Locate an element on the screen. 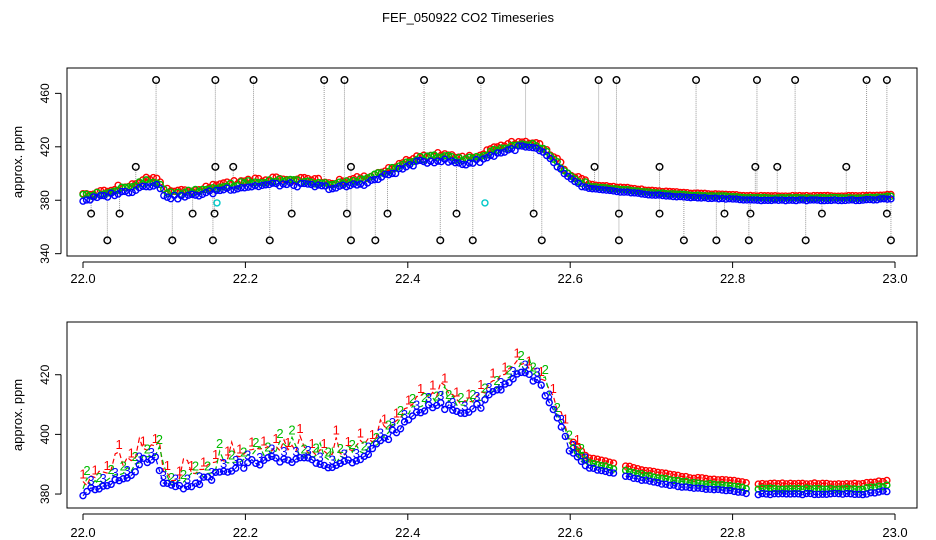  figure-title: FEF_050922 CO2 Timeseries is located at coordinates (468, 17).